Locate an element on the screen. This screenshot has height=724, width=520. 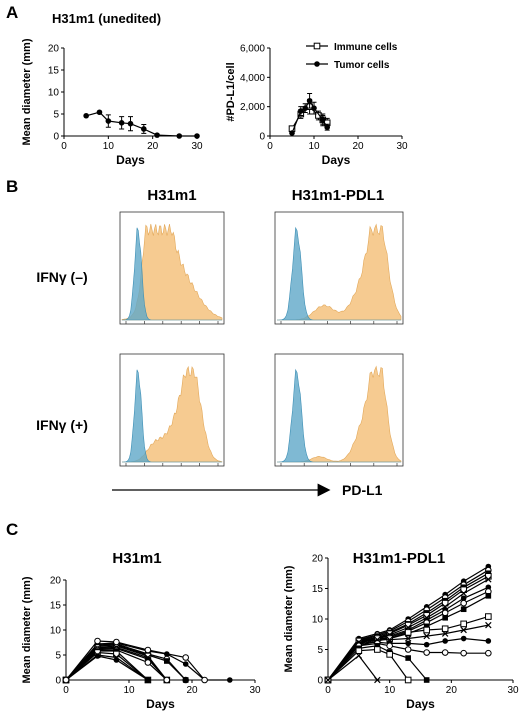
chart-C2: 0 10 20 30 0 5 10 15 20 Days Mean diameter (mm) is located at coordinates (401, 633).